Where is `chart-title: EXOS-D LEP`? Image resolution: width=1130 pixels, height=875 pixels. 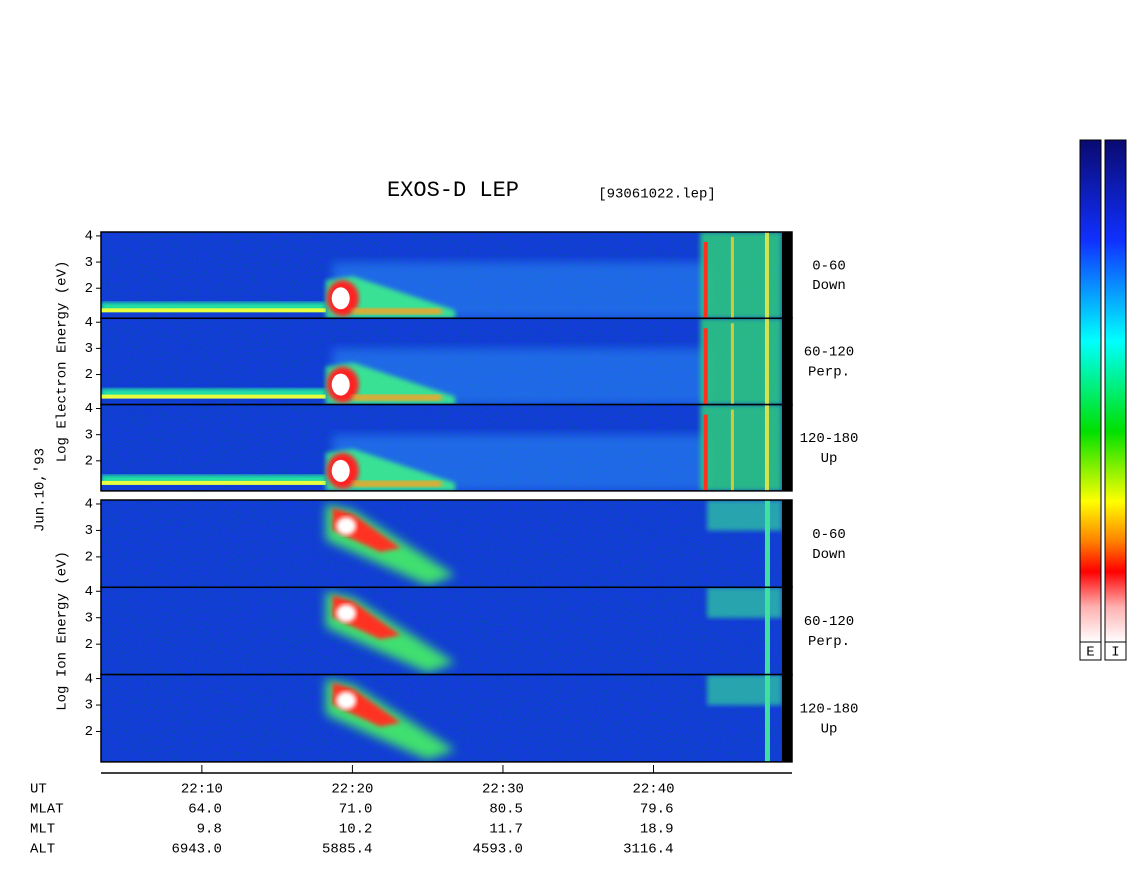 chart-title: EXOS-D LEP is located at coordinates (453, 190).